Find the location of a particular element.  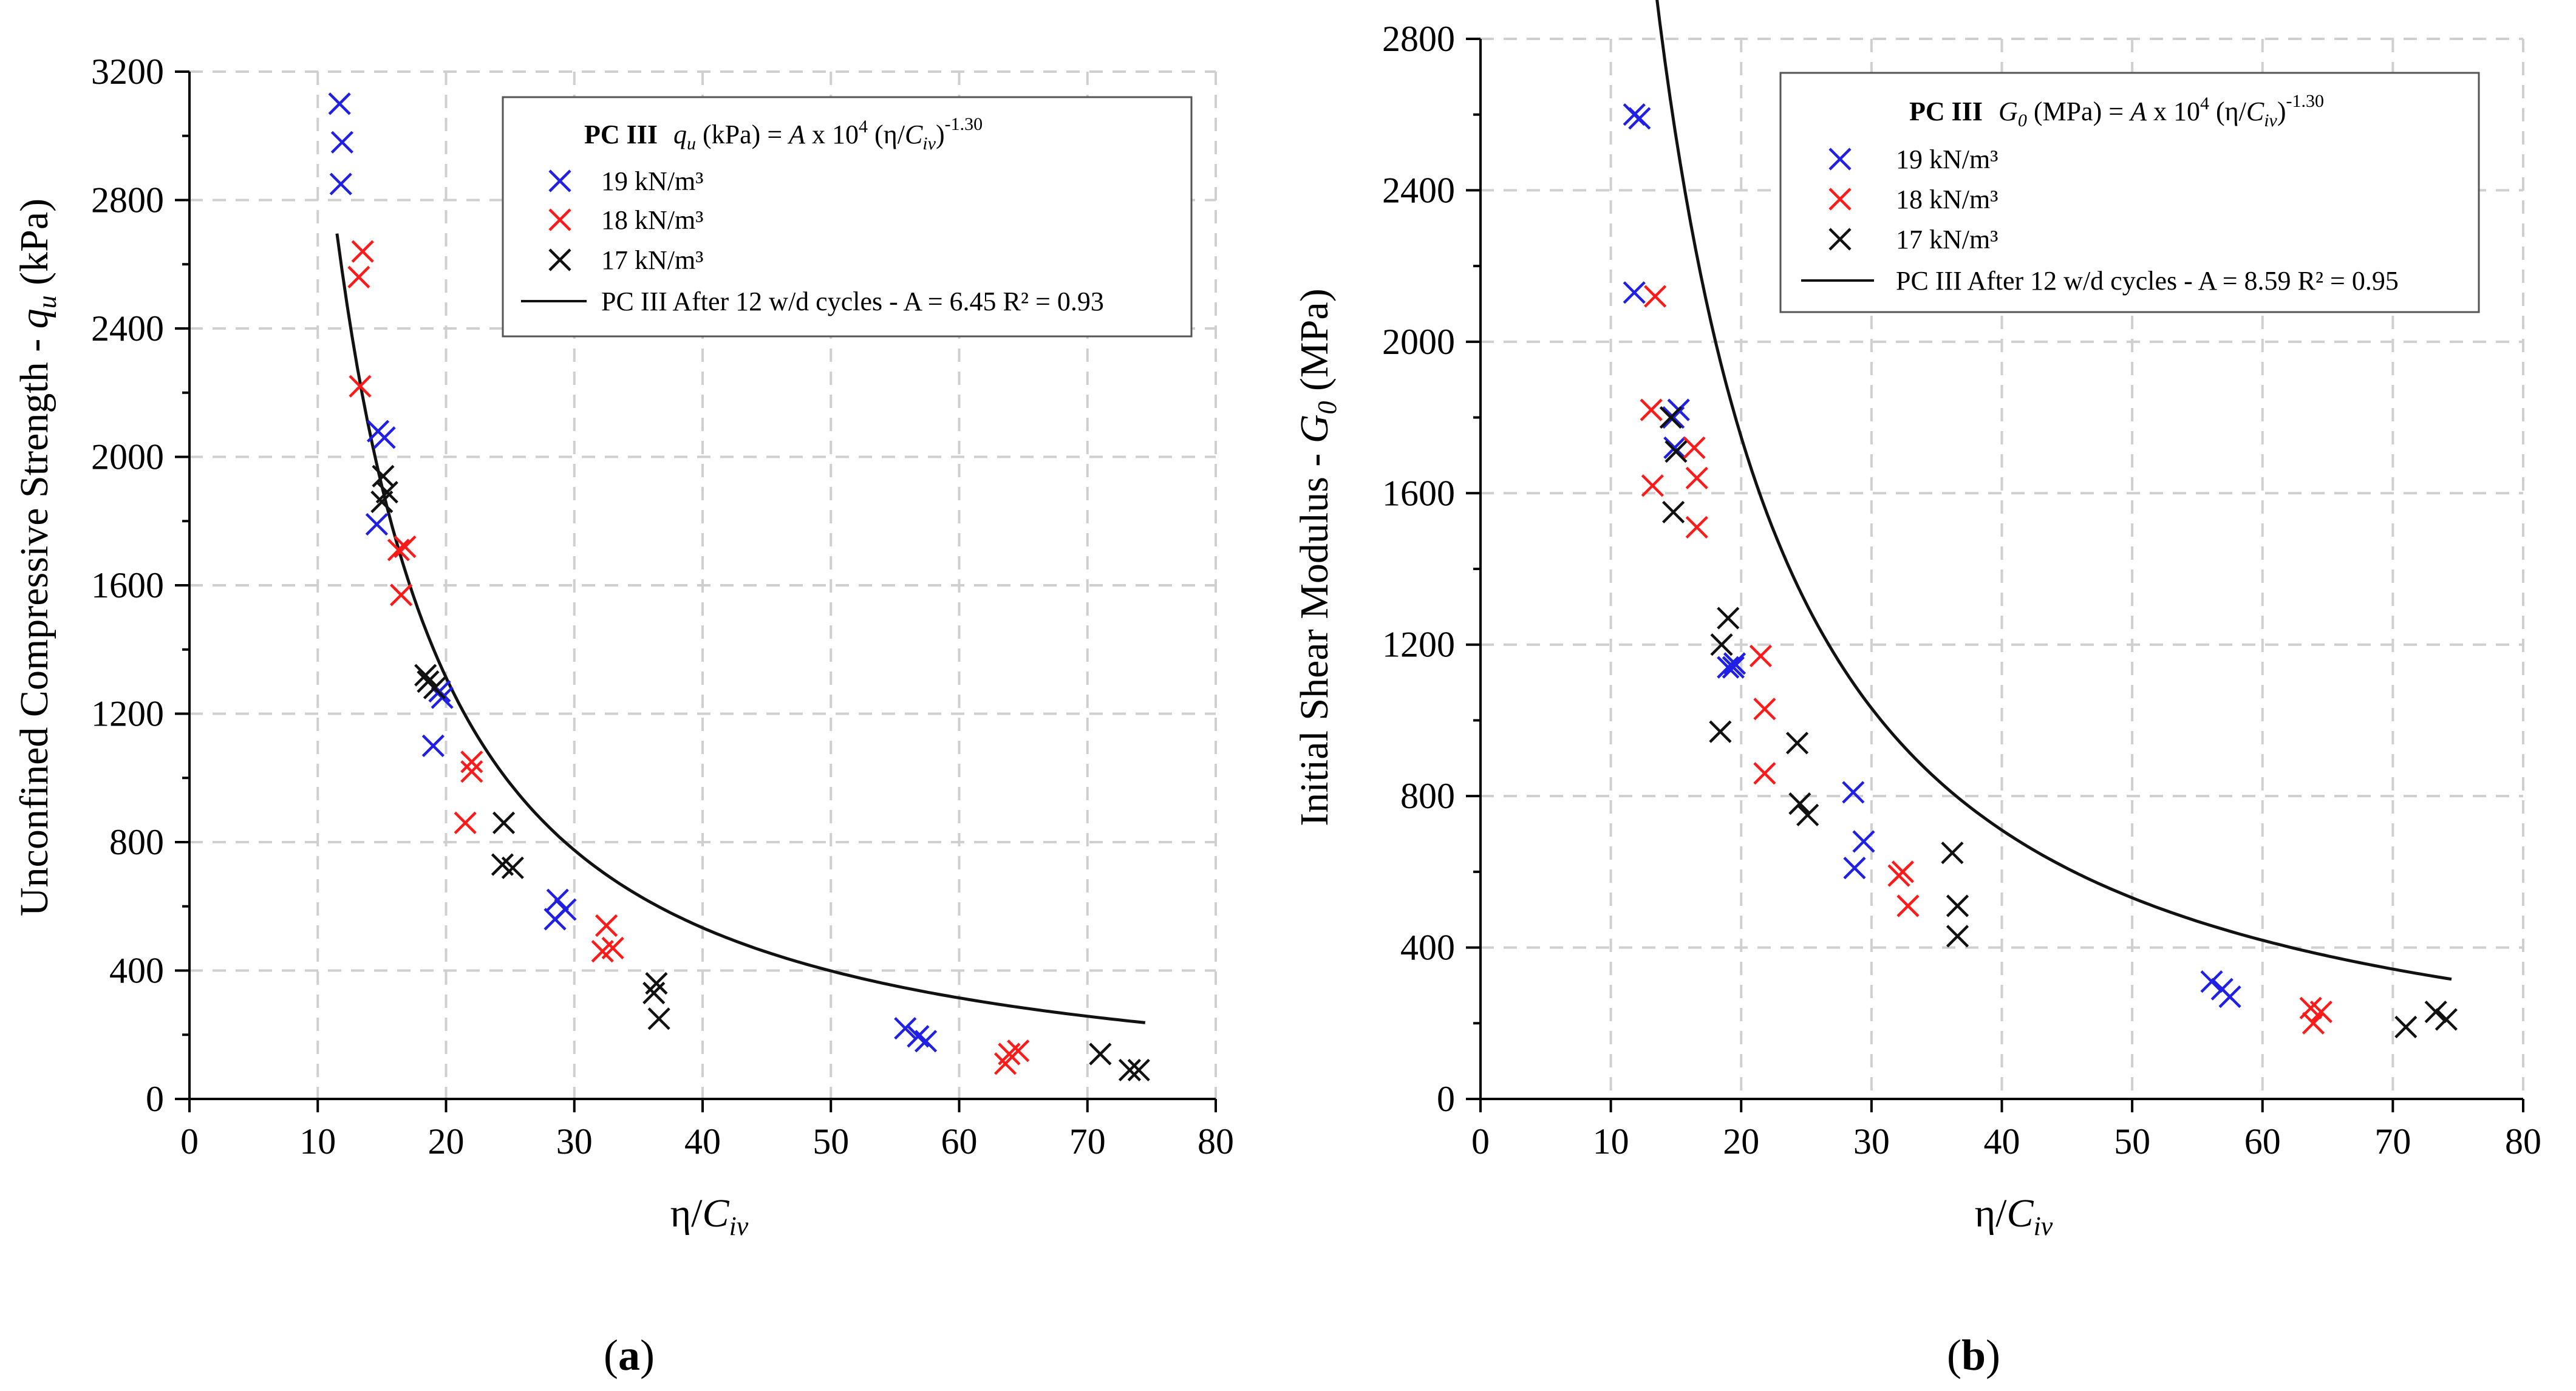

x-tick-labels: 0 10 20 30 40 50 60 70 80 is located at coordinates (707, 1141).